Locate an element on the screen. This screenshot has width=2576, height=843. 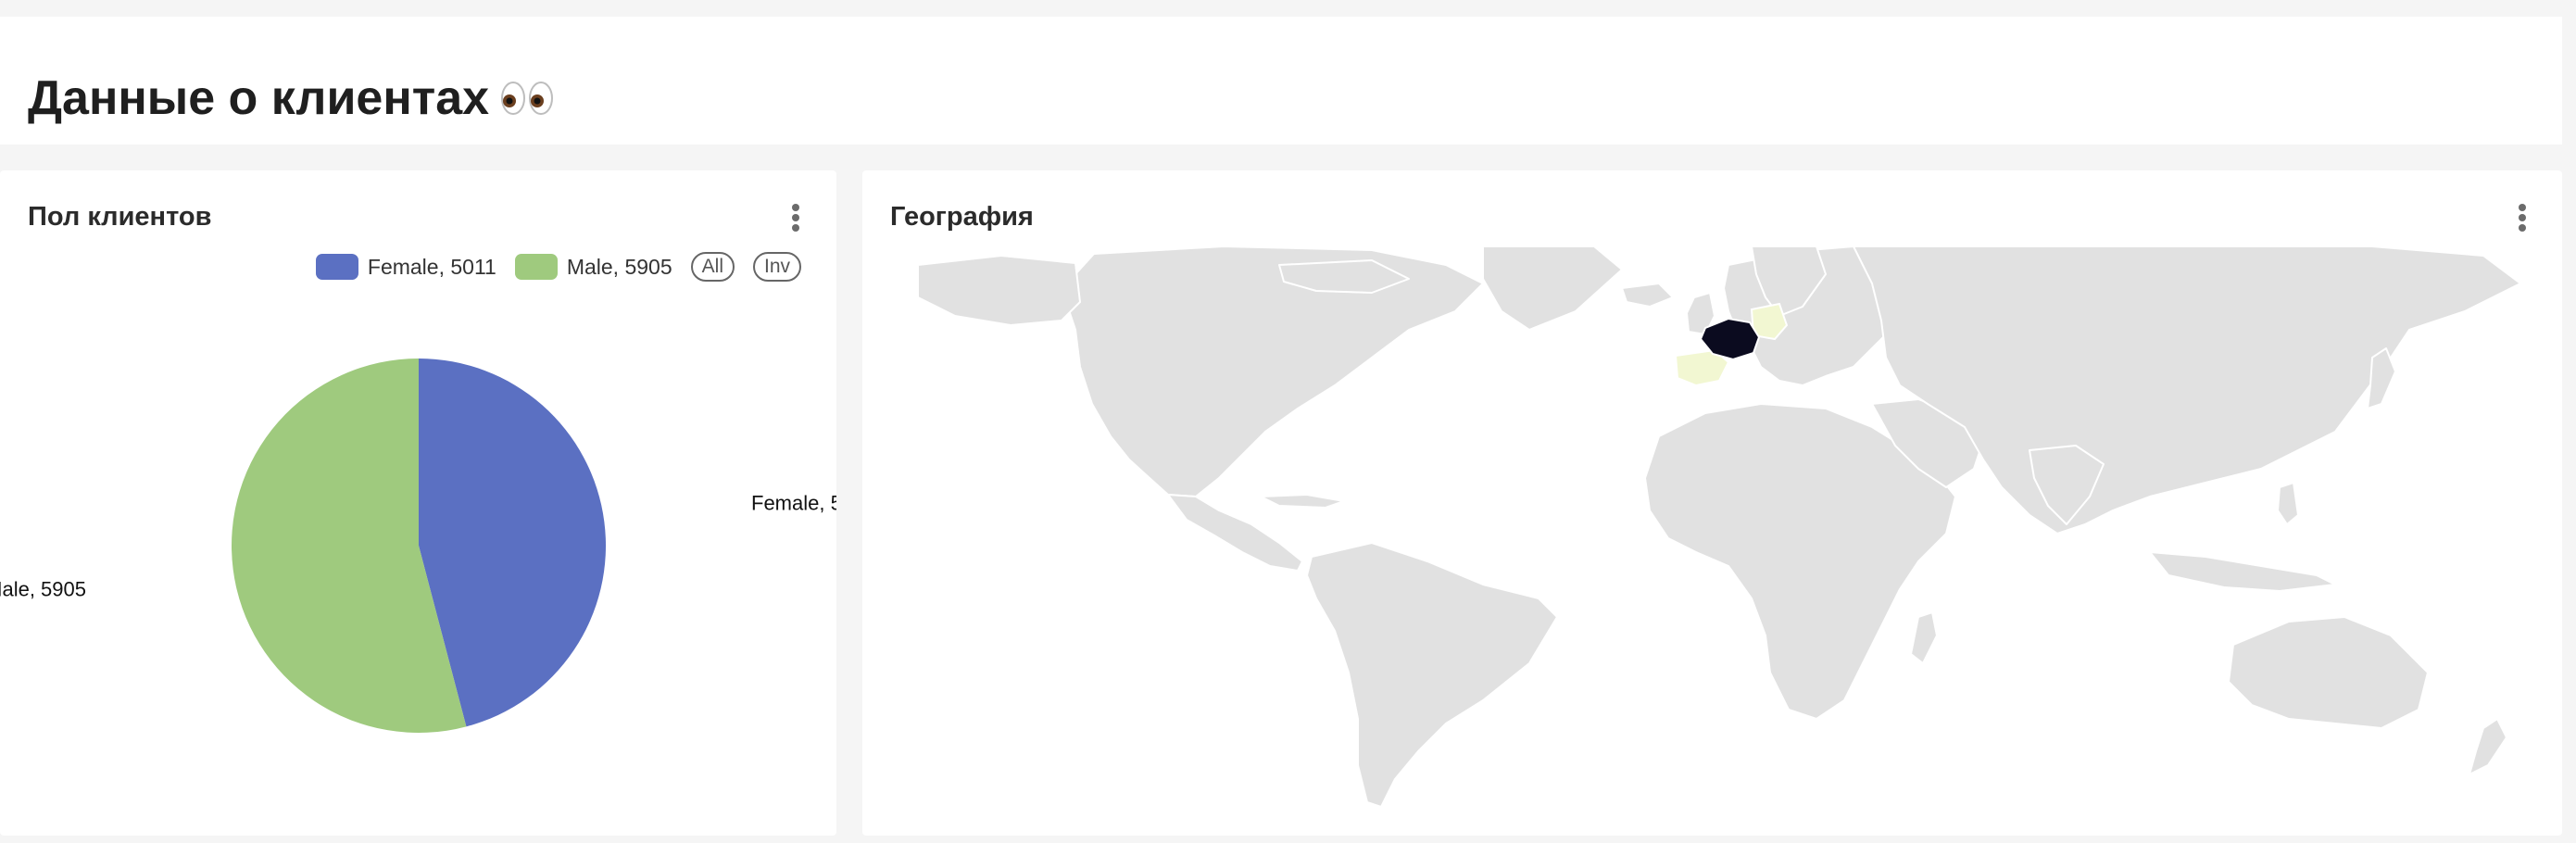
map-region-indonesia is located at coordinates (2242, 571).